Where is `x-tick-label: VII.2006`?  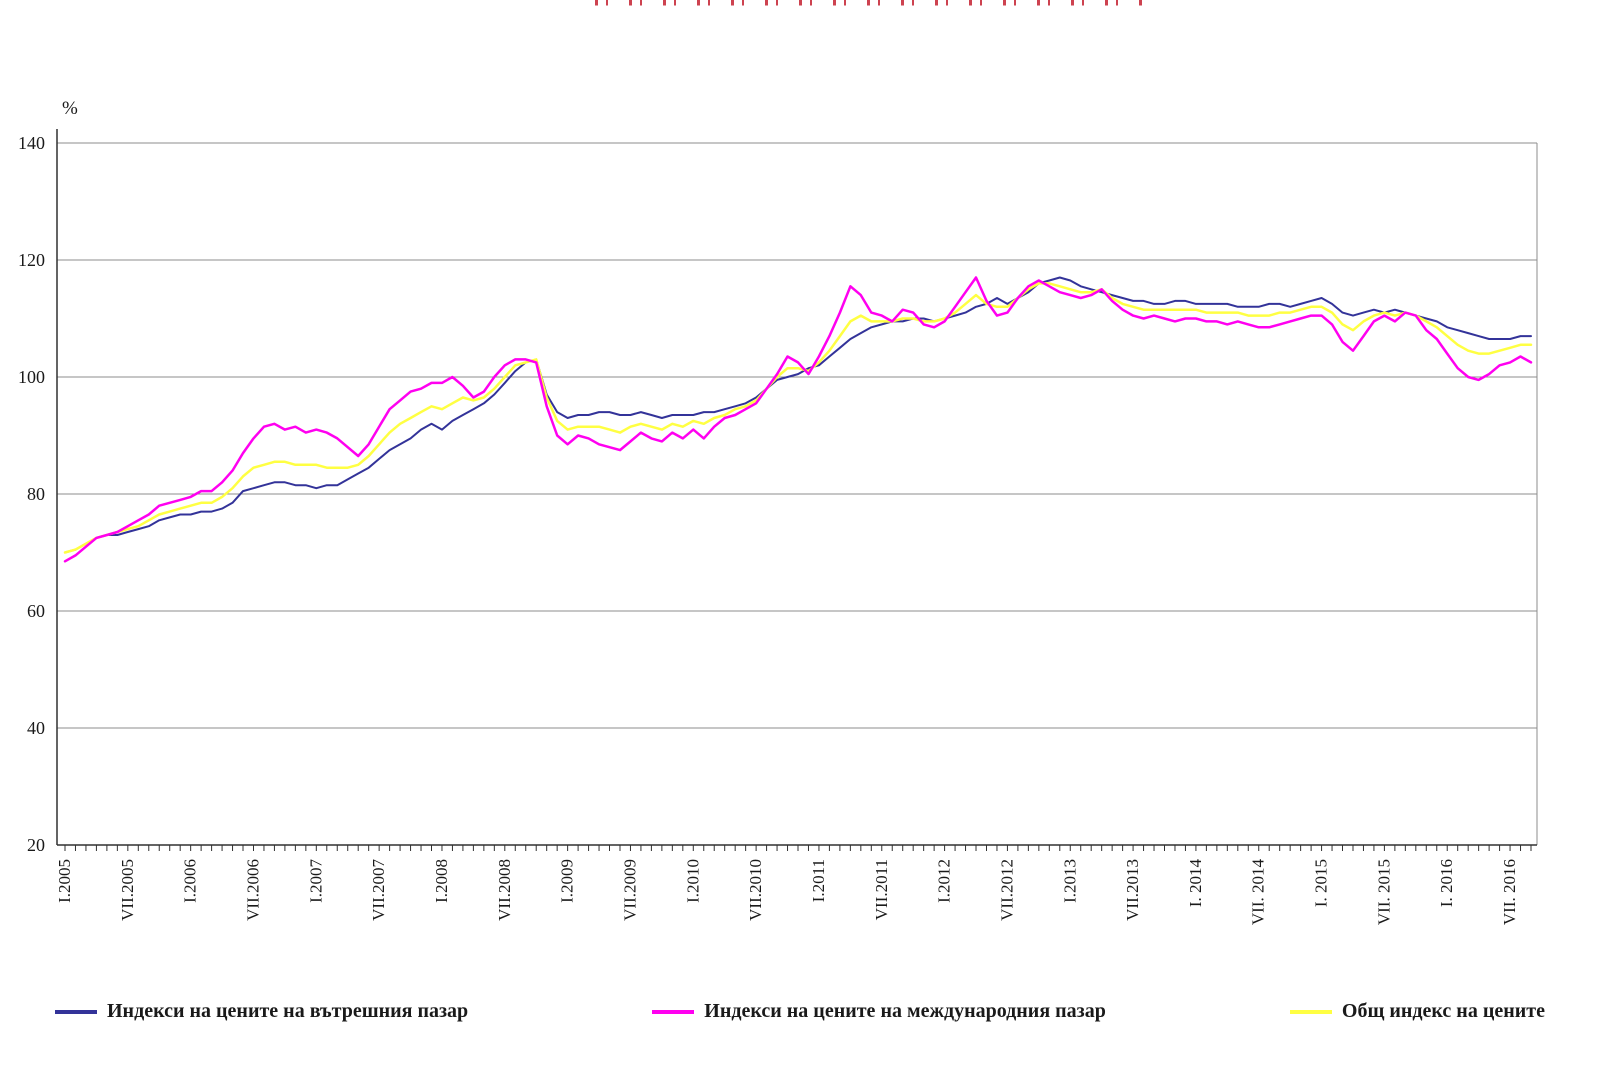
x-tick-label: VII.2006 is located at coordinates (252, 890).